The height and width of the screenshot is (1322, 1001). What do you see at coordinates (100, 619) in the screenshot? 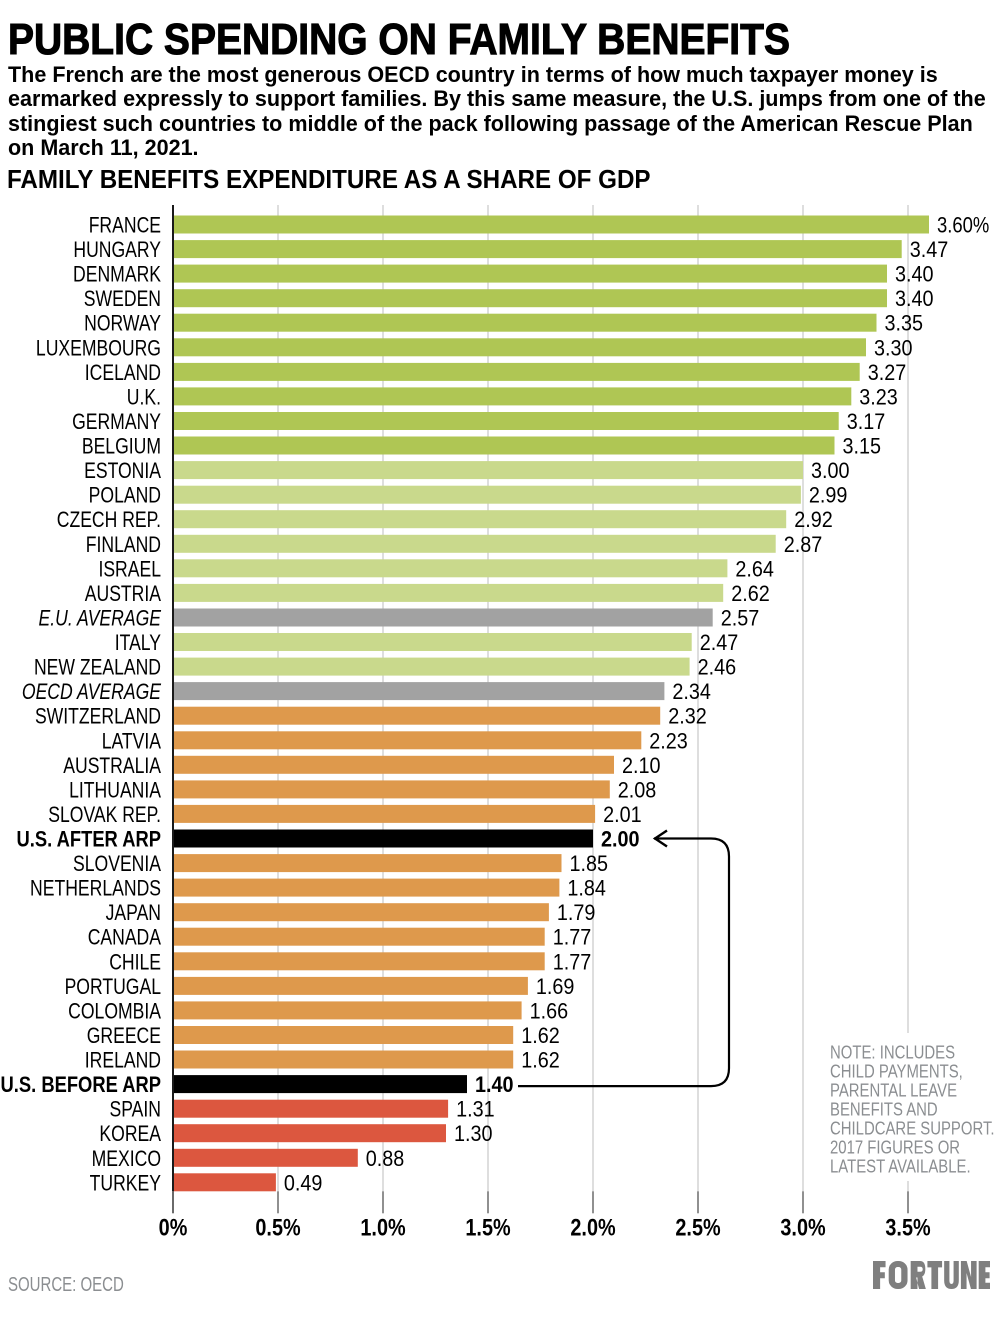
I see `svg-text: E.U. AVERAGE` at bounding box center [100, 619].